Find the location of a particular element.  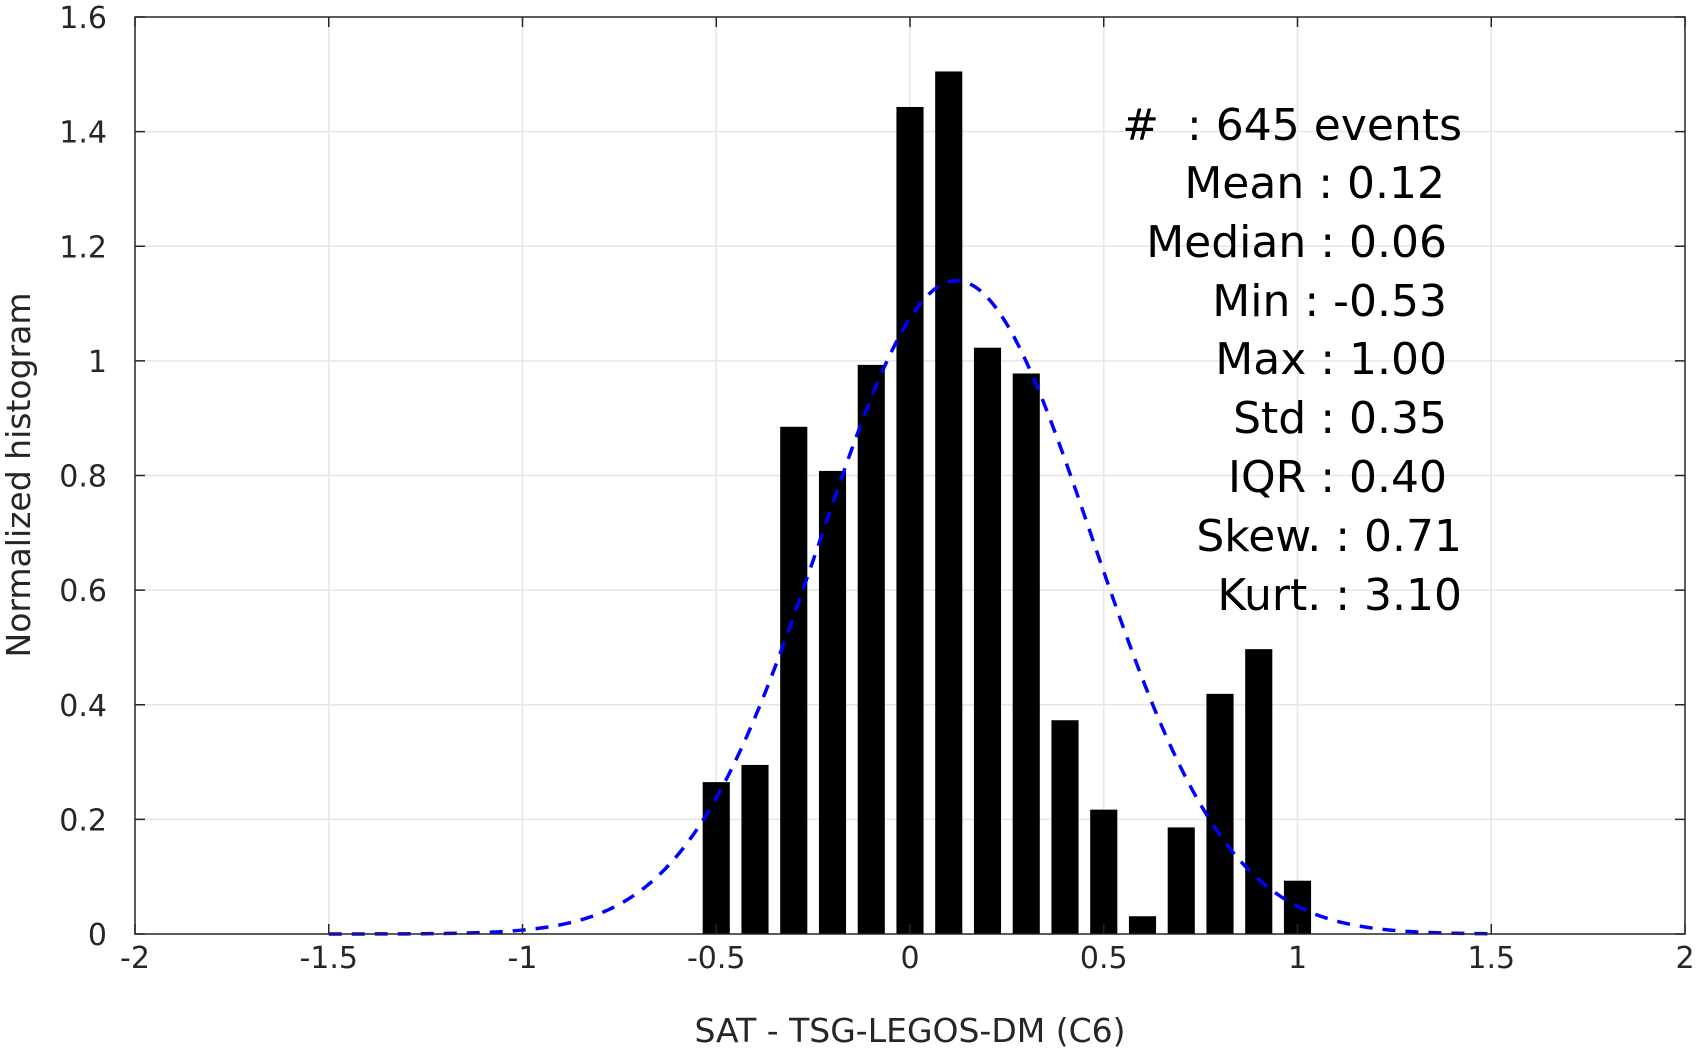

x-tick-label-1: -1.5 is located at coordinates (328, 958).